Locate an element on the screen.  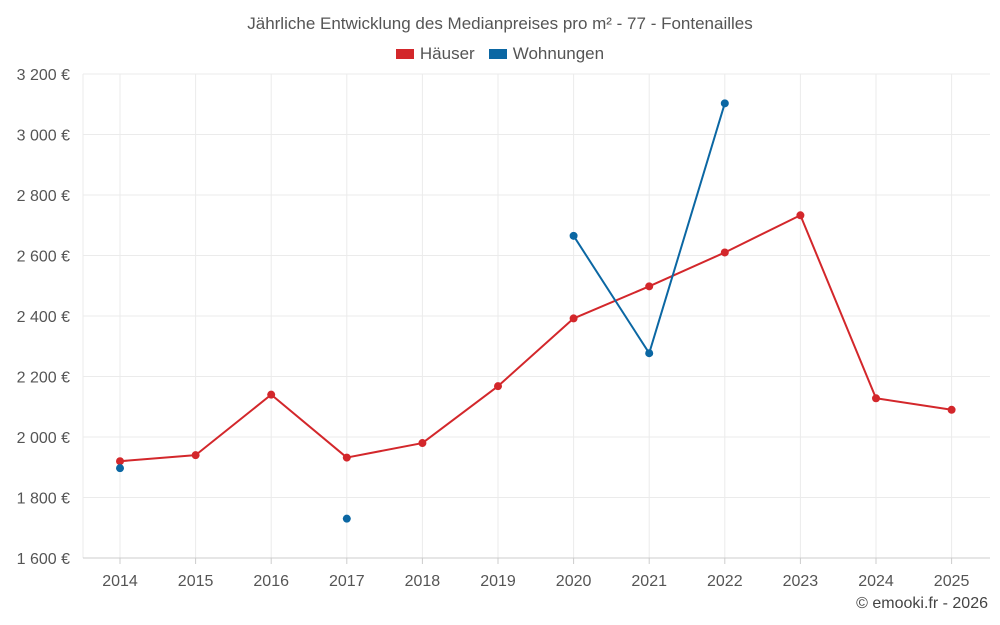
y-tick-label: 2 400 € is located at coordinates (43, 317).